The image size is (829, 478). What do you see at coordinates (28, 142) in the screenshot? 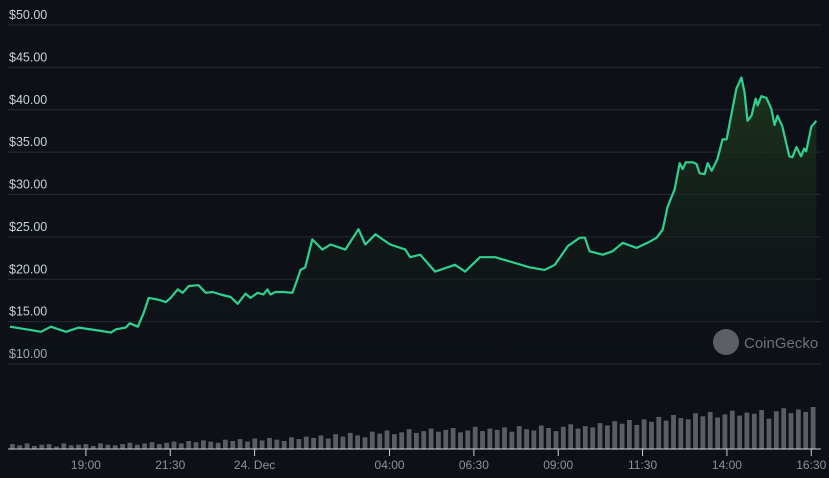
I see `y-tick-label: $35.00` at bounding box center [28, 142].